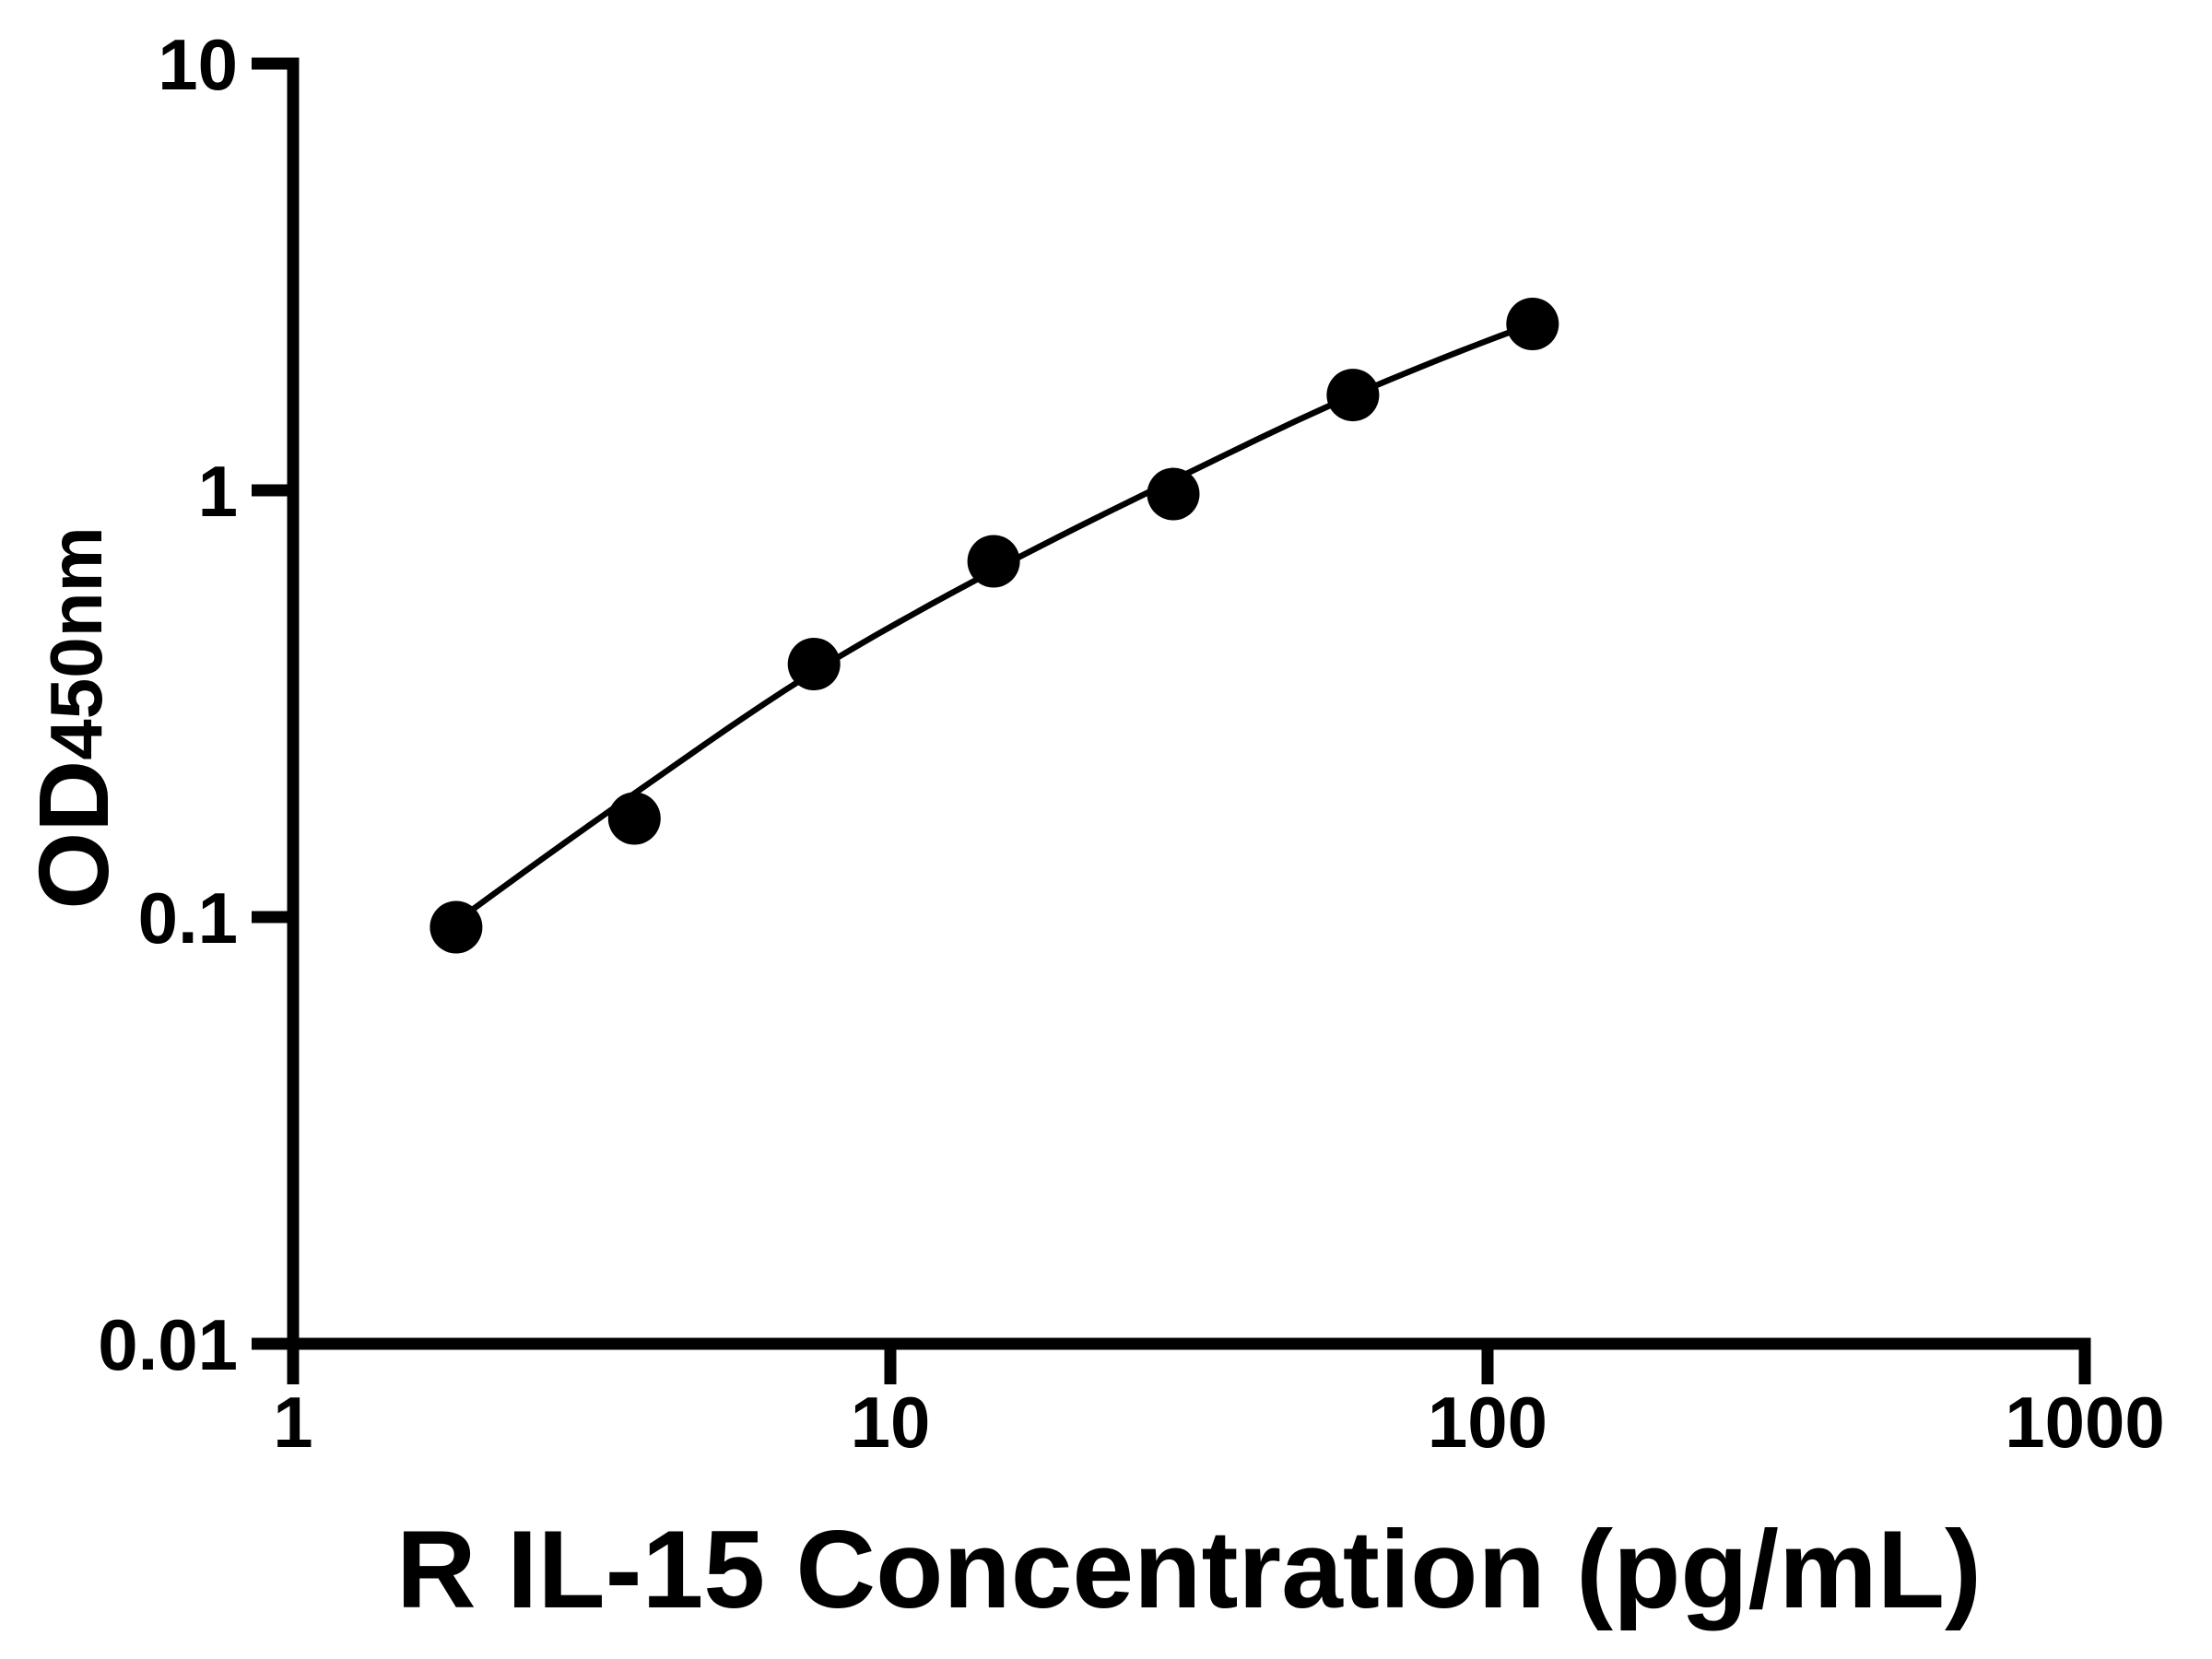 This screenshot has width=2212, height=1659. Describe the element at coordinates (188, 918) in the screenshot. I see `svg-text: 0.1` at that location.